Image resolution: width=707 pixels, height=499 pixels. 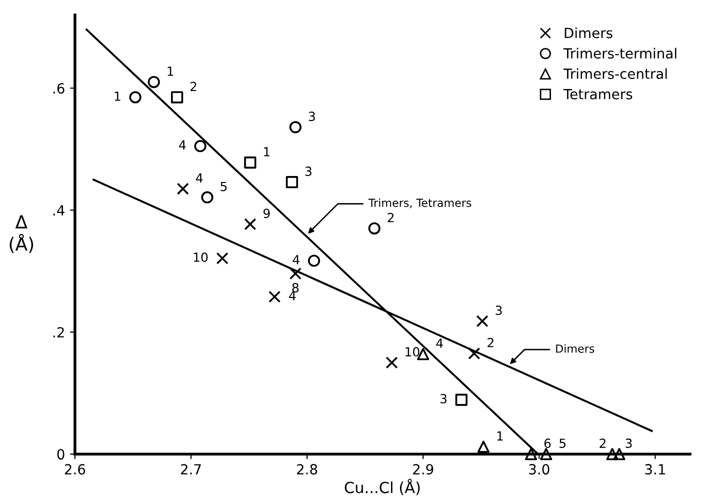 What do you see at coordinates (655, 469) in the screenshot?
I see `x-tick-label: 3.1` at bounding box center [655, 469].